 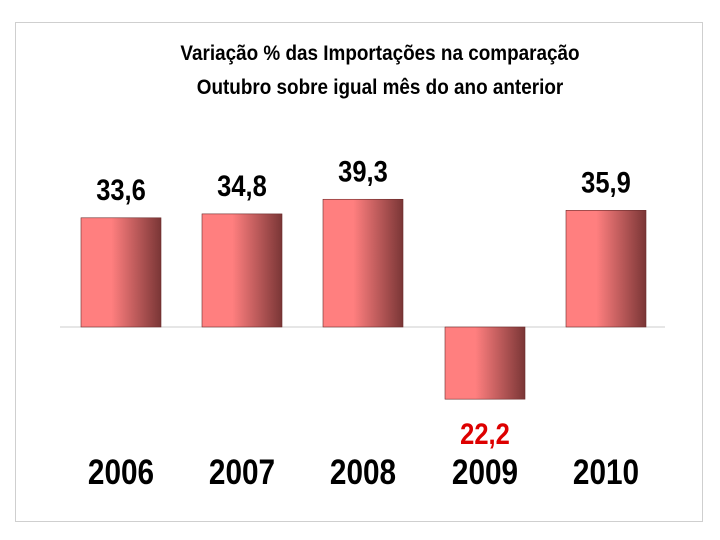 What do you see at coordinates (363, 263) in the screenshot?
I see `bar-2008` at bounding box center [363, 263].